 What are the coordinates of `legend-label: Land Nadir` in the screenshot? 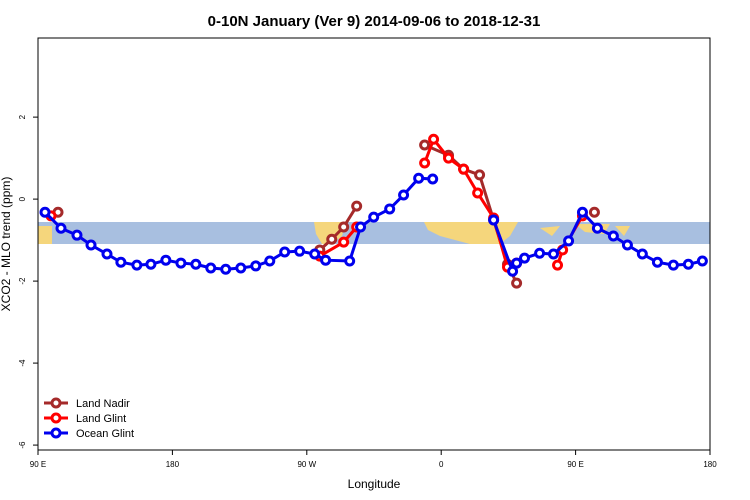 It's located at (103, 404).